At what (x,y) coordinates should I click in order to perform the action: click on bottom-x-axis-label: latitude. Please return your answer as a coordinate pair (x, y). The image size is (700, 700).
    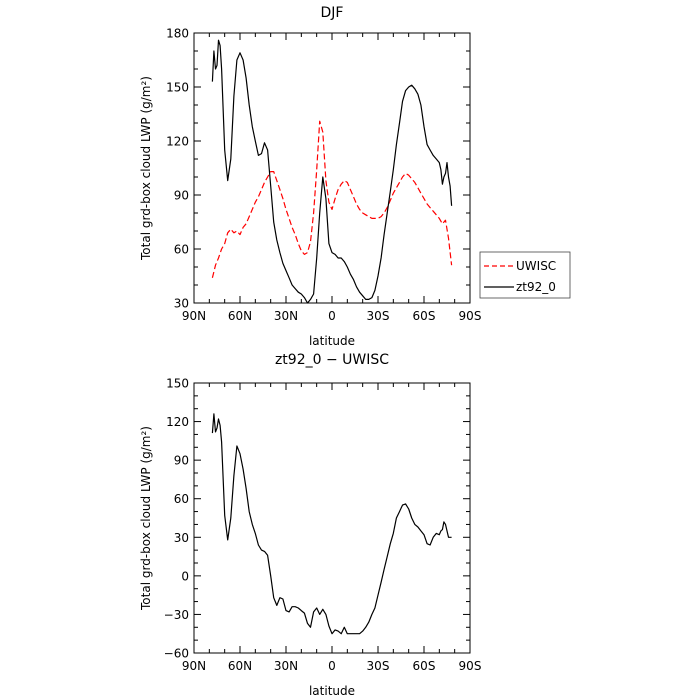
    Looking at the image, I should click on (332, 691).